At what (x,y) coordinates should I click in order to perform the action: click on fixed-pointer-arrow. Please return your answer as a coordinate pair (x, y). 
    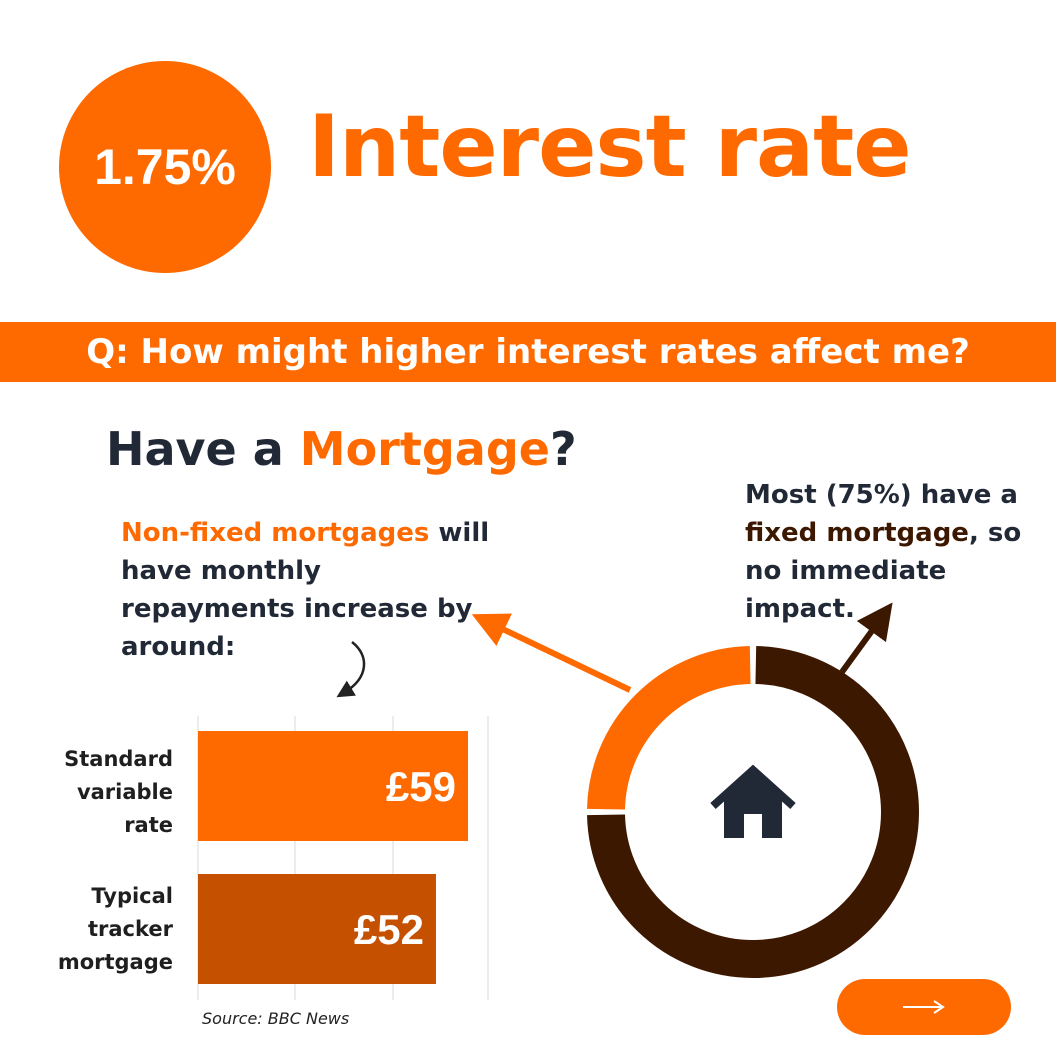
    Looking at the image, I should click on (866, 638).